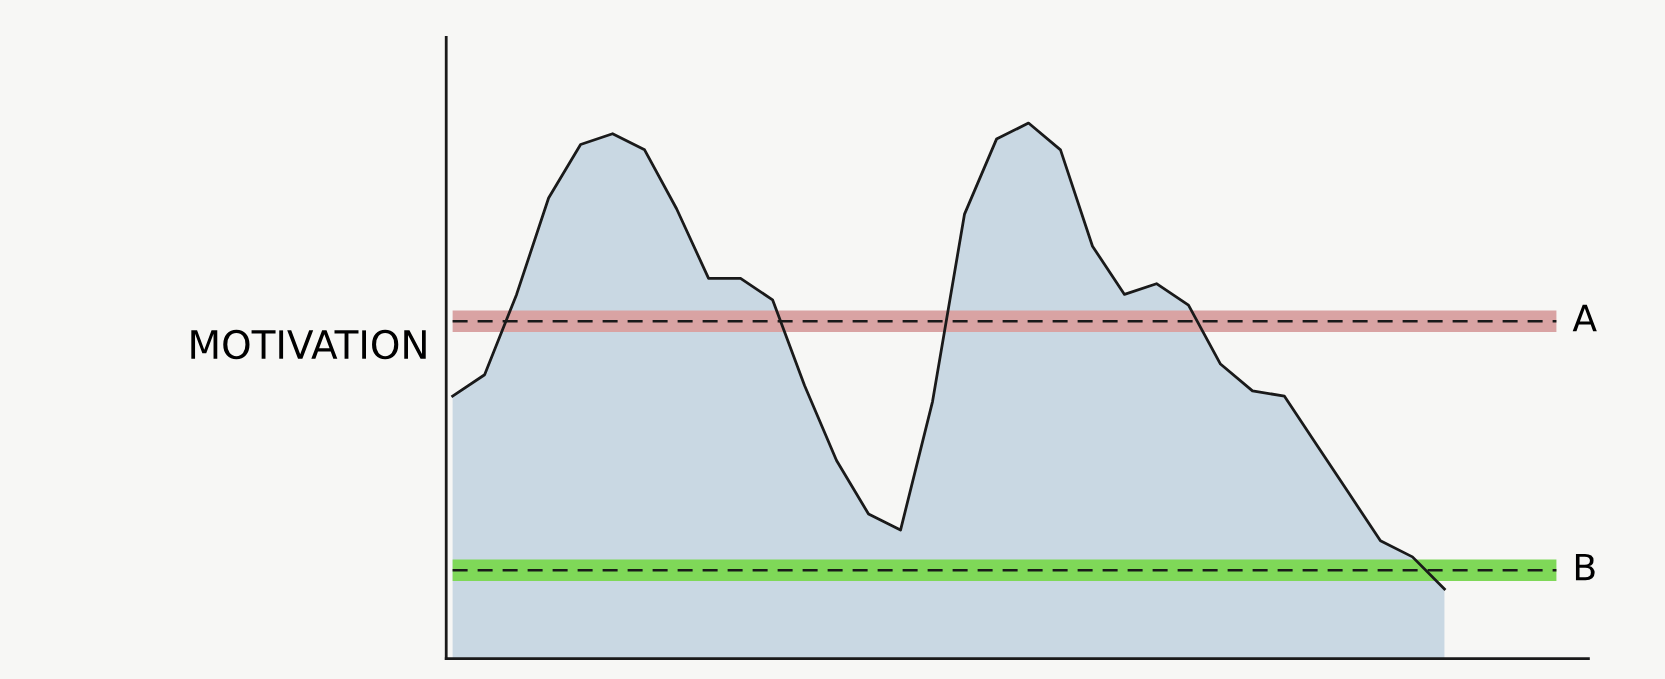 The image size is (1665, 679). What do you see at coordinates (1585, 567) in the screenshot?
I see `ref-line-label: B` at bounding box center [1585, 567].